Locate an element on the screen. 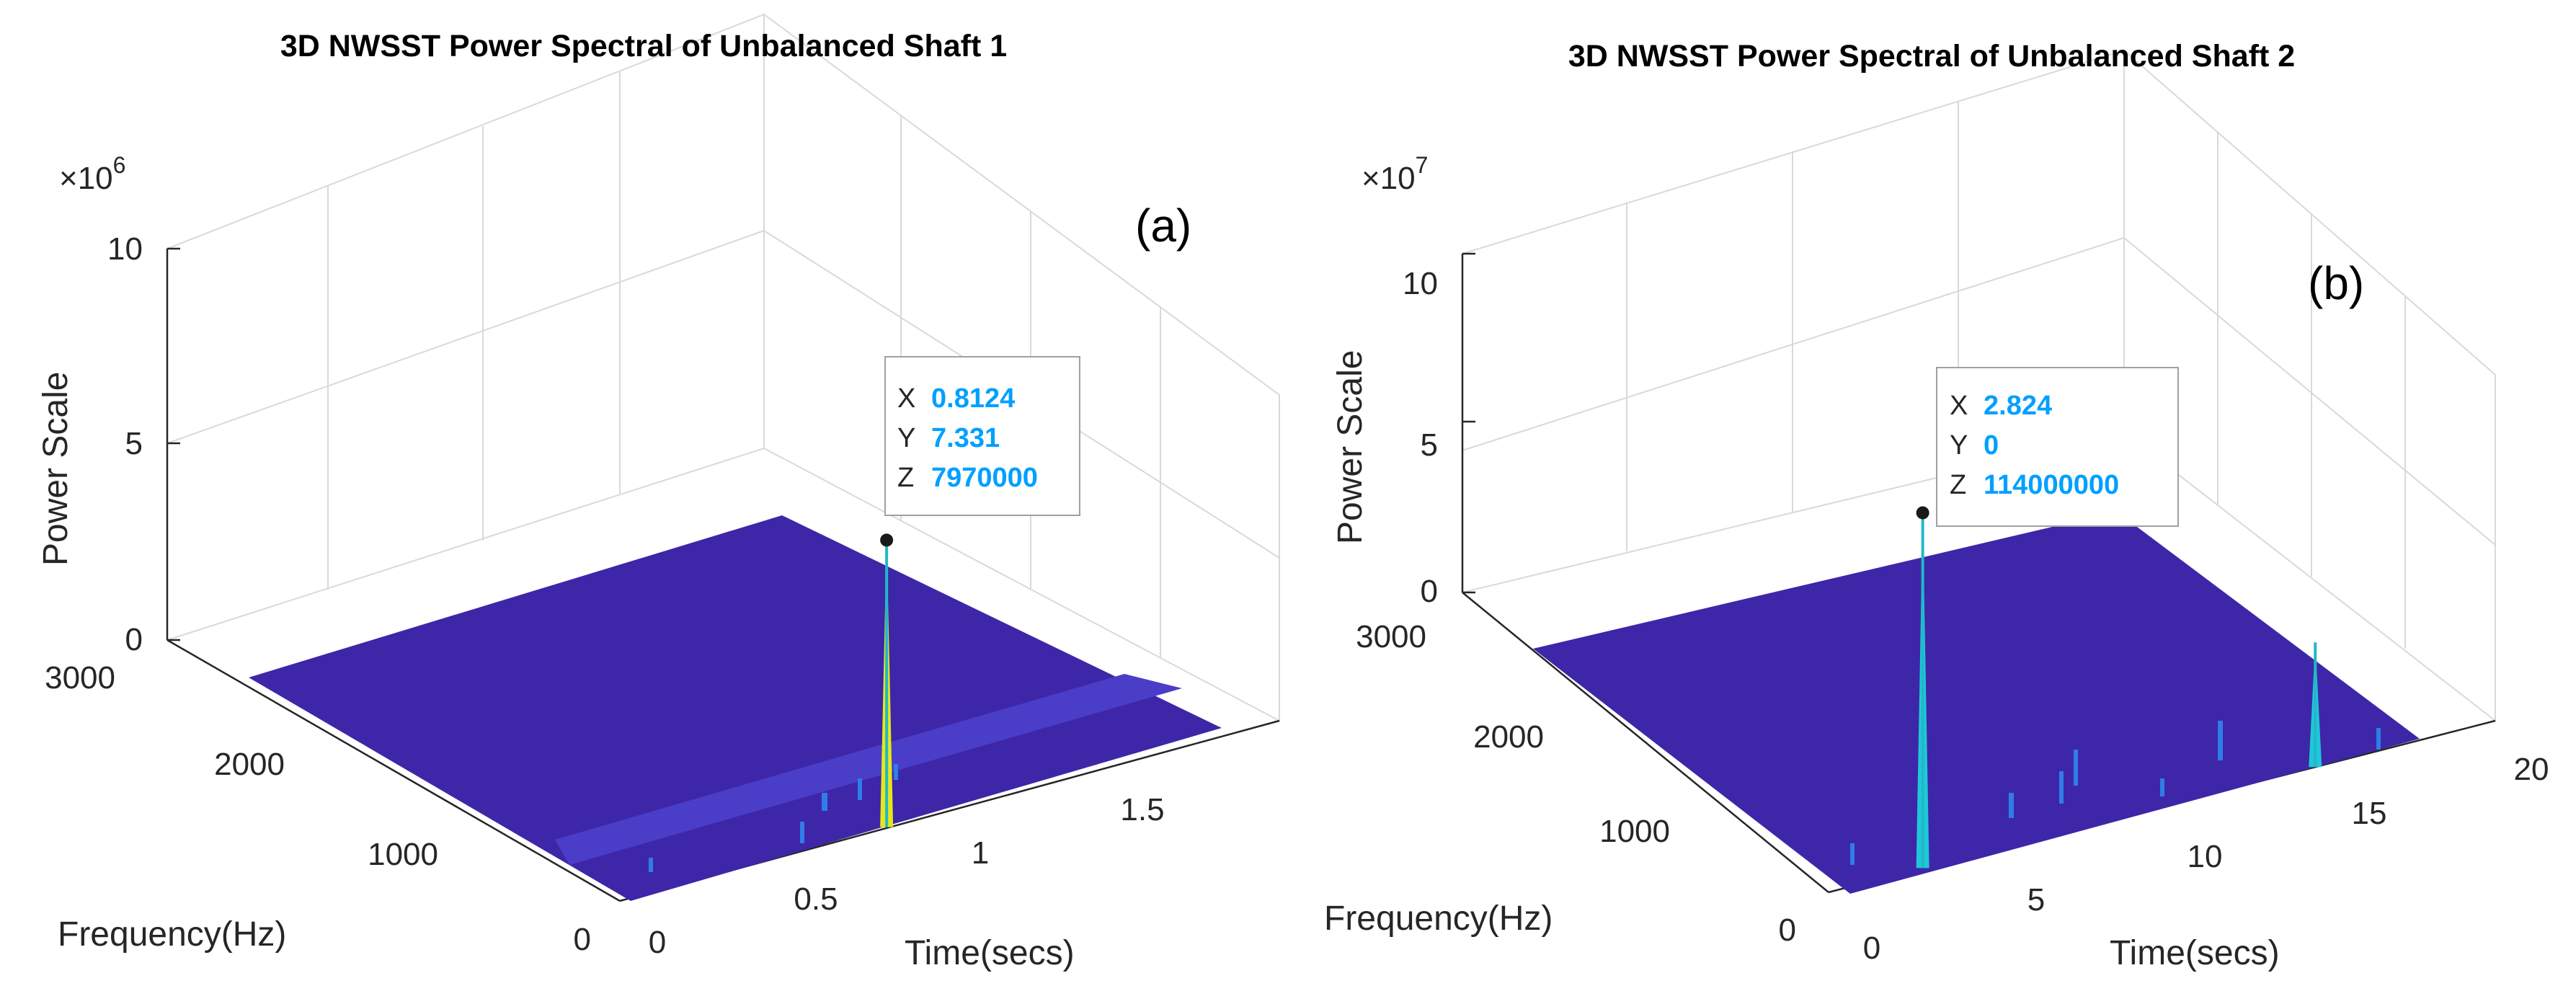  chart-a-z-exponent: ×10⁶ is located at coordinates (92, 174).